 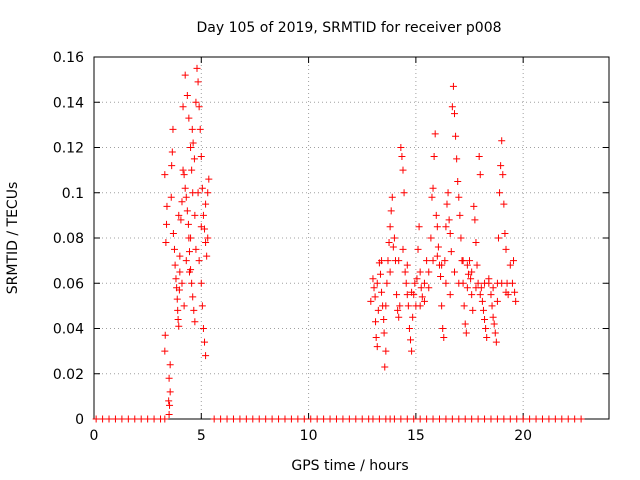 What do you see at coordinates (68, 375) in the screenshot?
I see `y-tick-label: 0.02` at bounding box center [68, 375].